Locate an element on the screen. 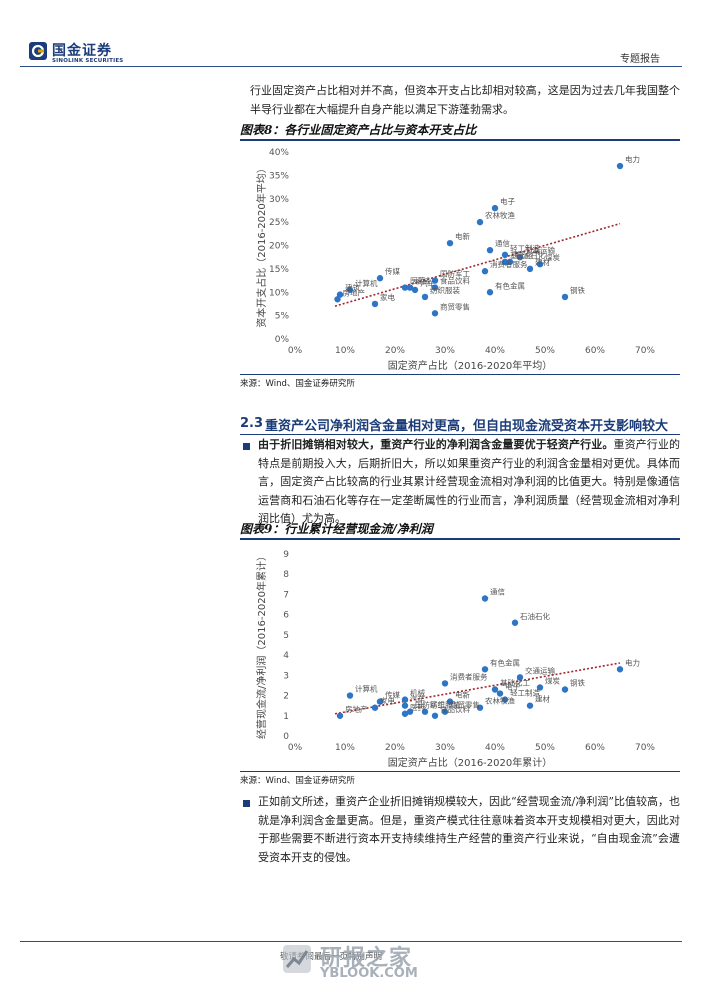 This screenshot has width=702, height=991. data-point-label: 纺织服装 is located at coordinates (445, 290).